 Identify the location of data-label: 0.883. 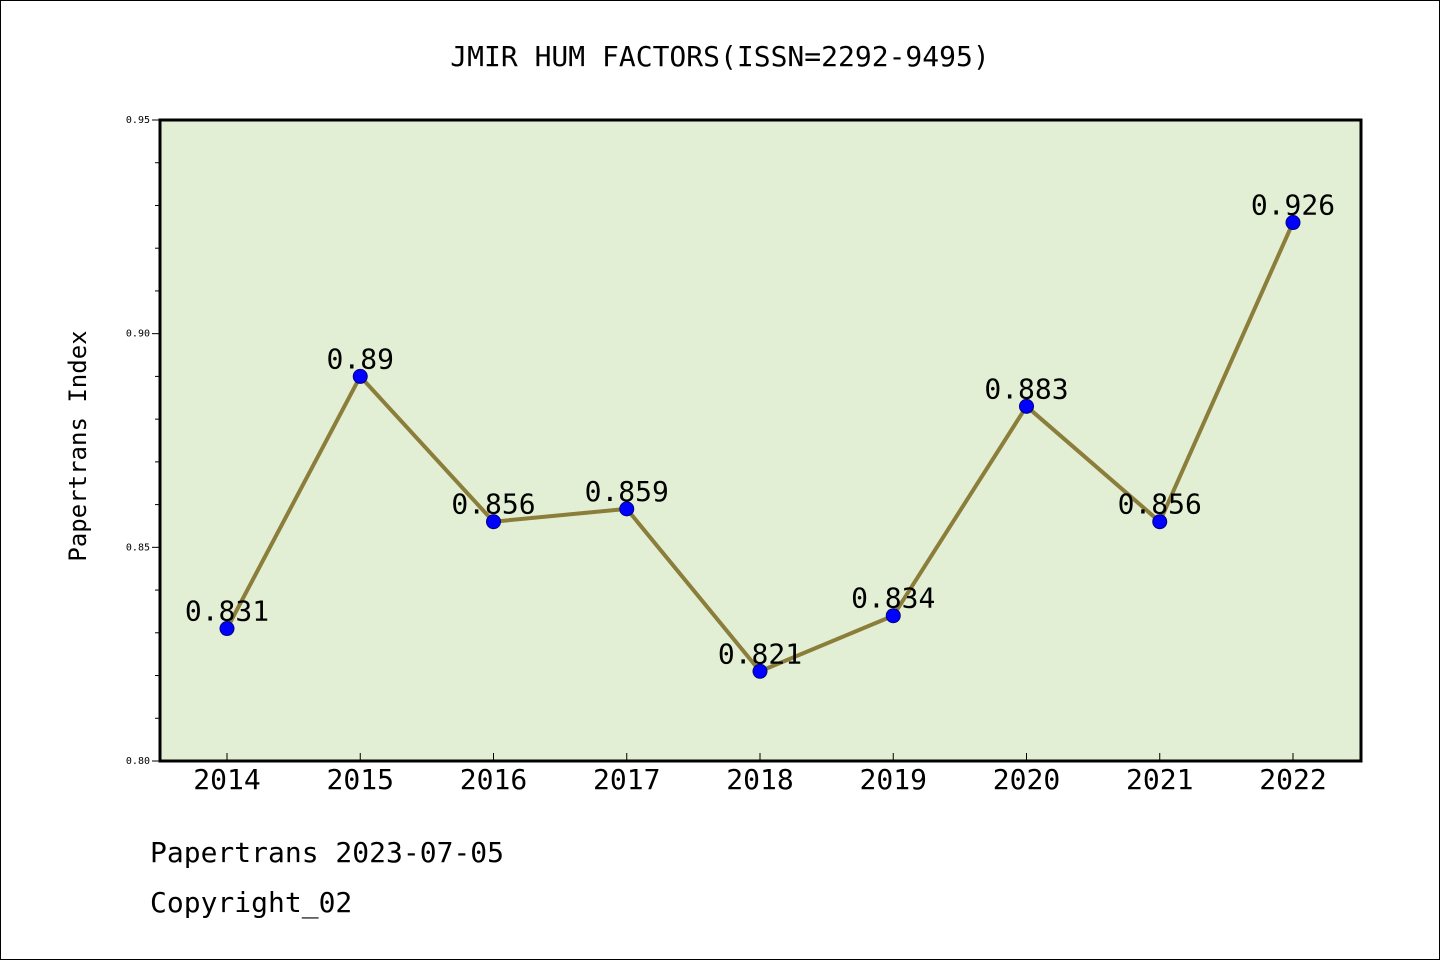
(1026, 388).